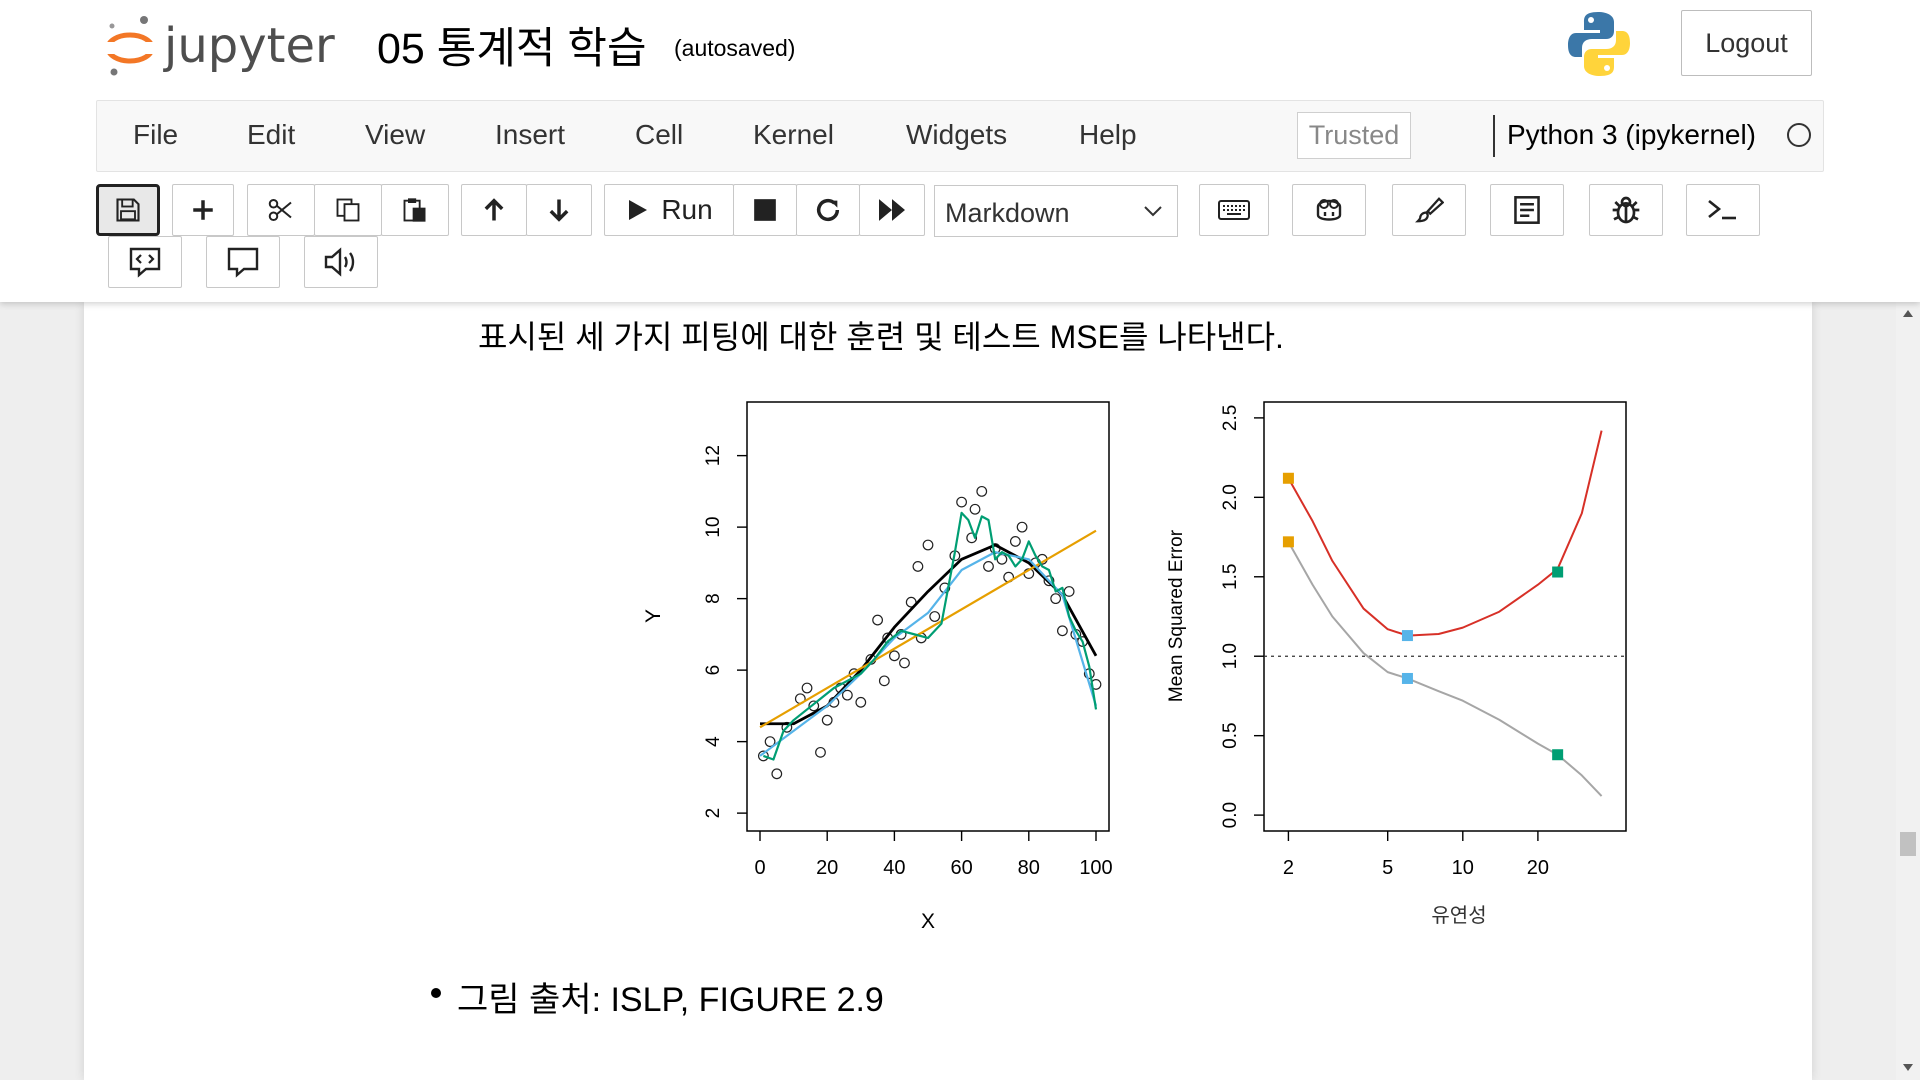 This screenshot has width=1920, height=1080. I want to click on save-button, so click(128, 210).